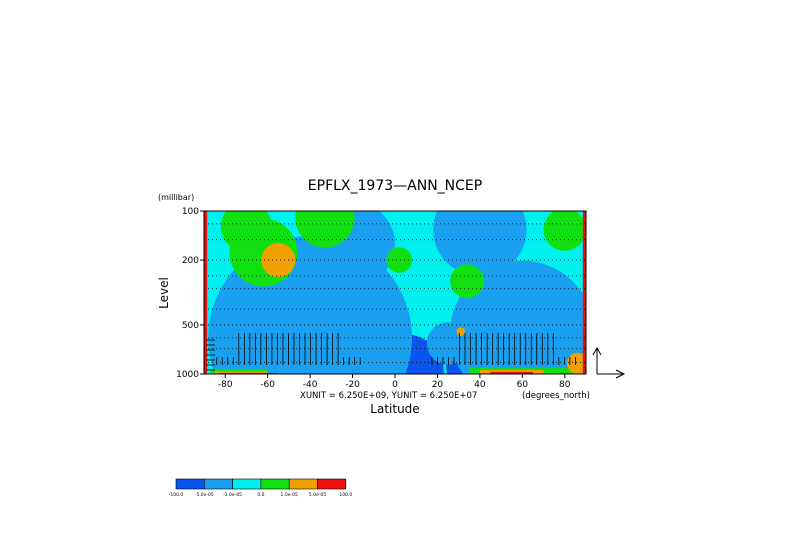 The image size is (789, 558). What do you see at coordinates (187, 375) in the screenshot?
I see `y-tick-label: 1000` at bounding box center [187, 375].